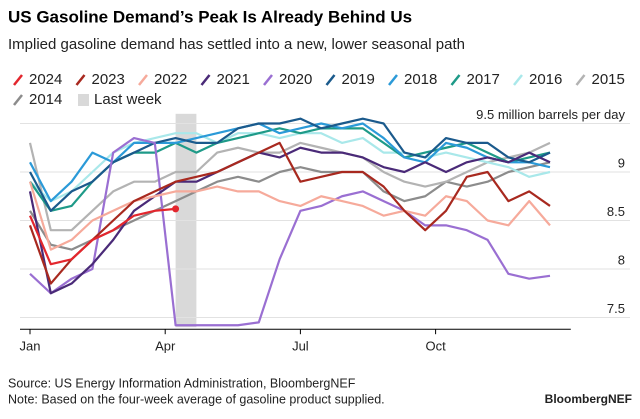  I want to click on legend-label: 2018, so click(420, 79).